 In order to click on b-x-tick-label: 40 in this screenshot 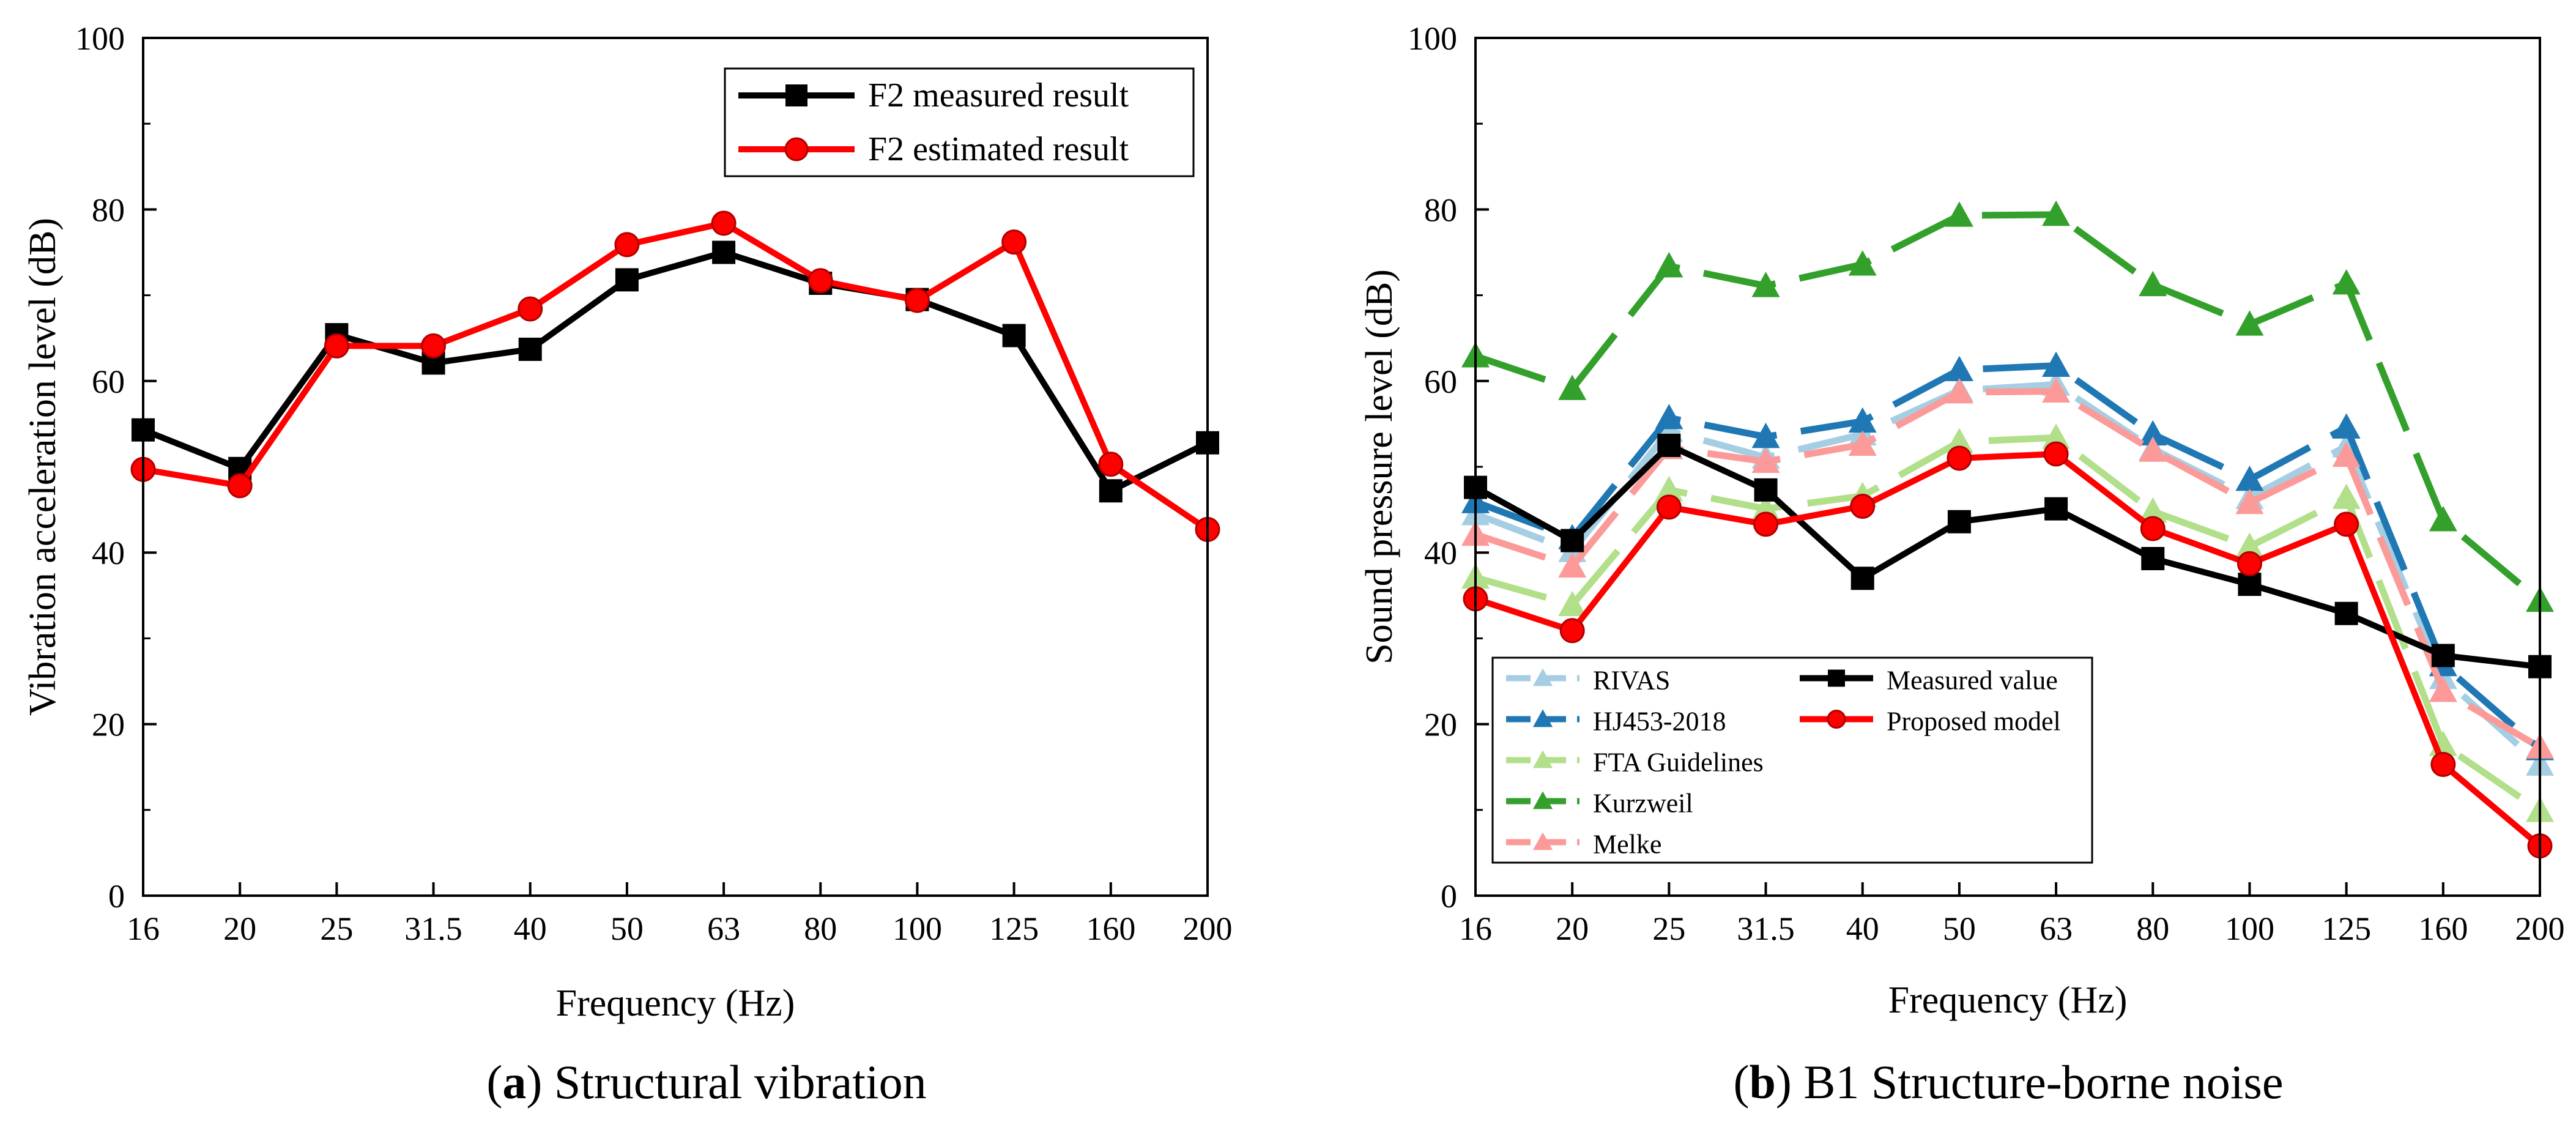, I will do `click(1862, 928)`.